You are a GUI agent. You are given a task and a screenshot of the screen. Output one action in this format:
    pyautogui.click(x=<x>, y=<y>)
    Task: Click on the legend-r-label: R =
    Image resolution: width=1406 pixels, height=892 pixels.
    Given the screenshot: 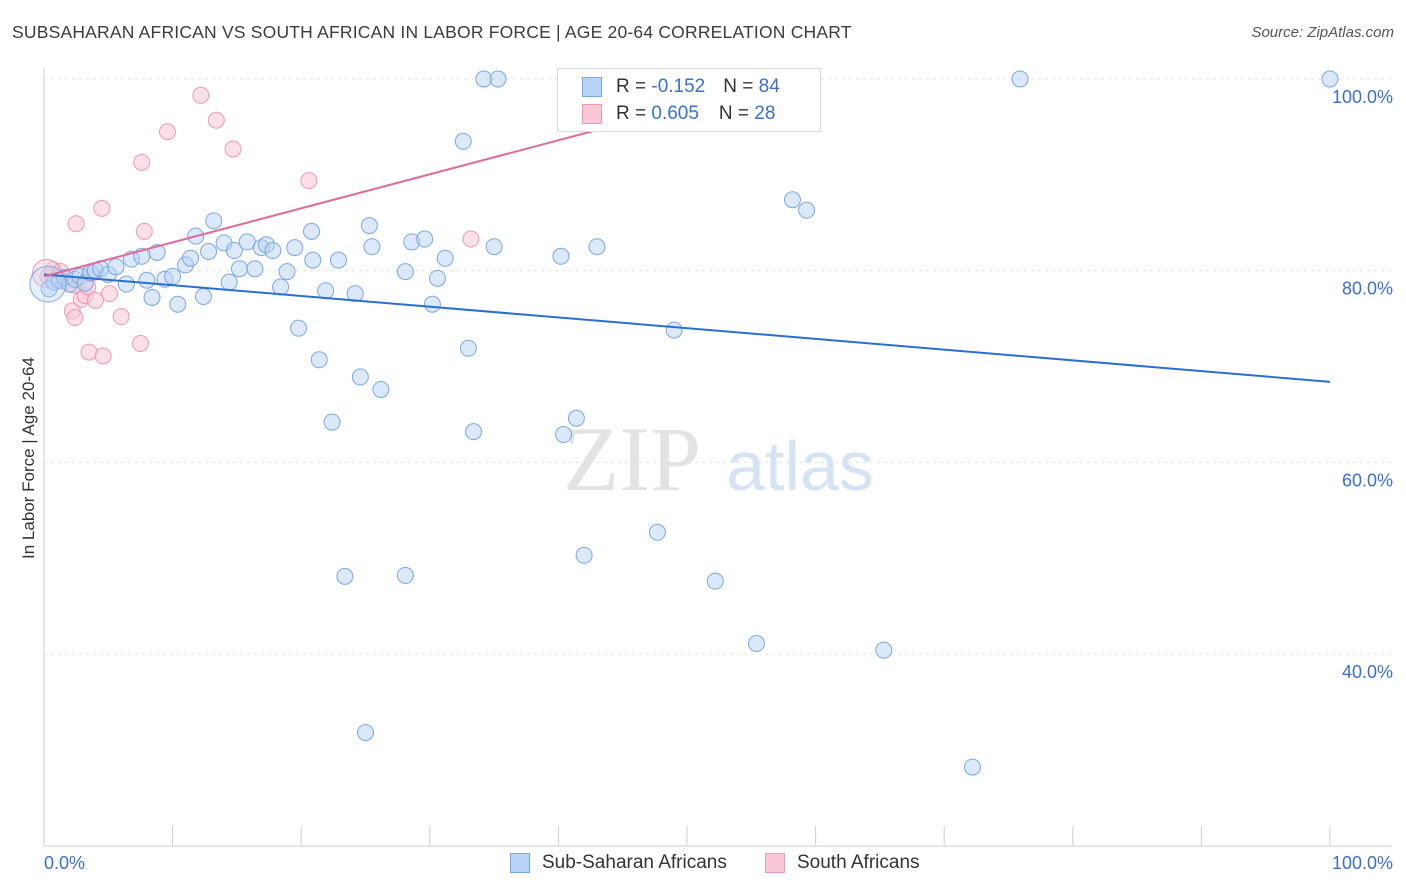 What is the action you would take?
    pyautogui.click(x=634, y=86)
    